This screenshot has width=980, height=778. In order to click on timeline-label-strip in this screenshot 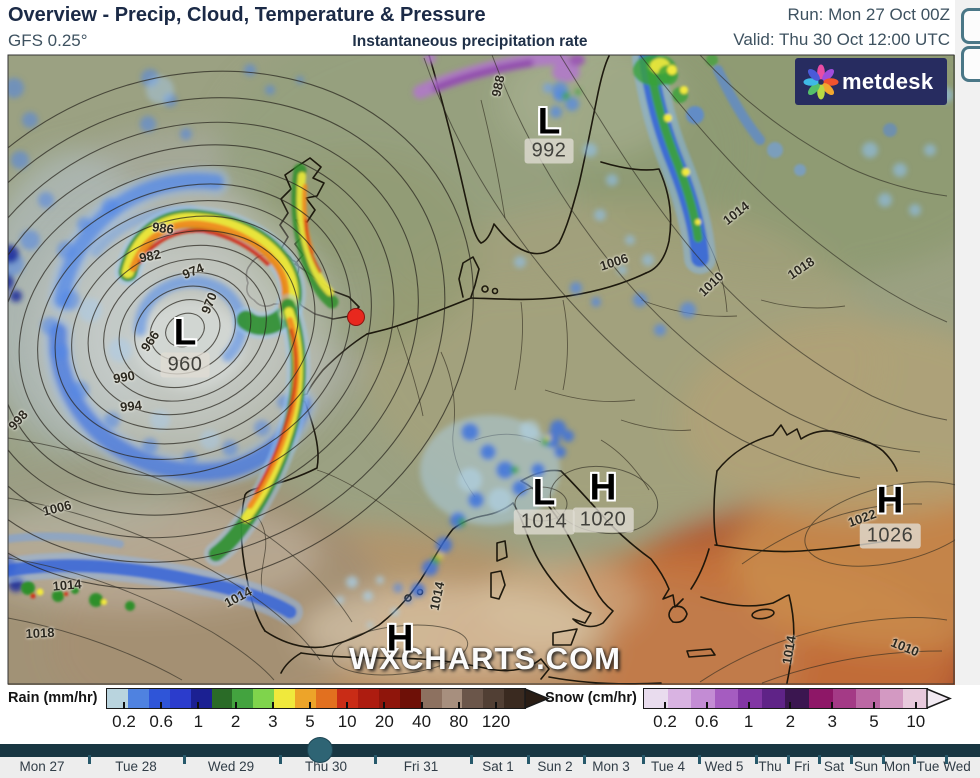, I will do `click(490, 767)`.